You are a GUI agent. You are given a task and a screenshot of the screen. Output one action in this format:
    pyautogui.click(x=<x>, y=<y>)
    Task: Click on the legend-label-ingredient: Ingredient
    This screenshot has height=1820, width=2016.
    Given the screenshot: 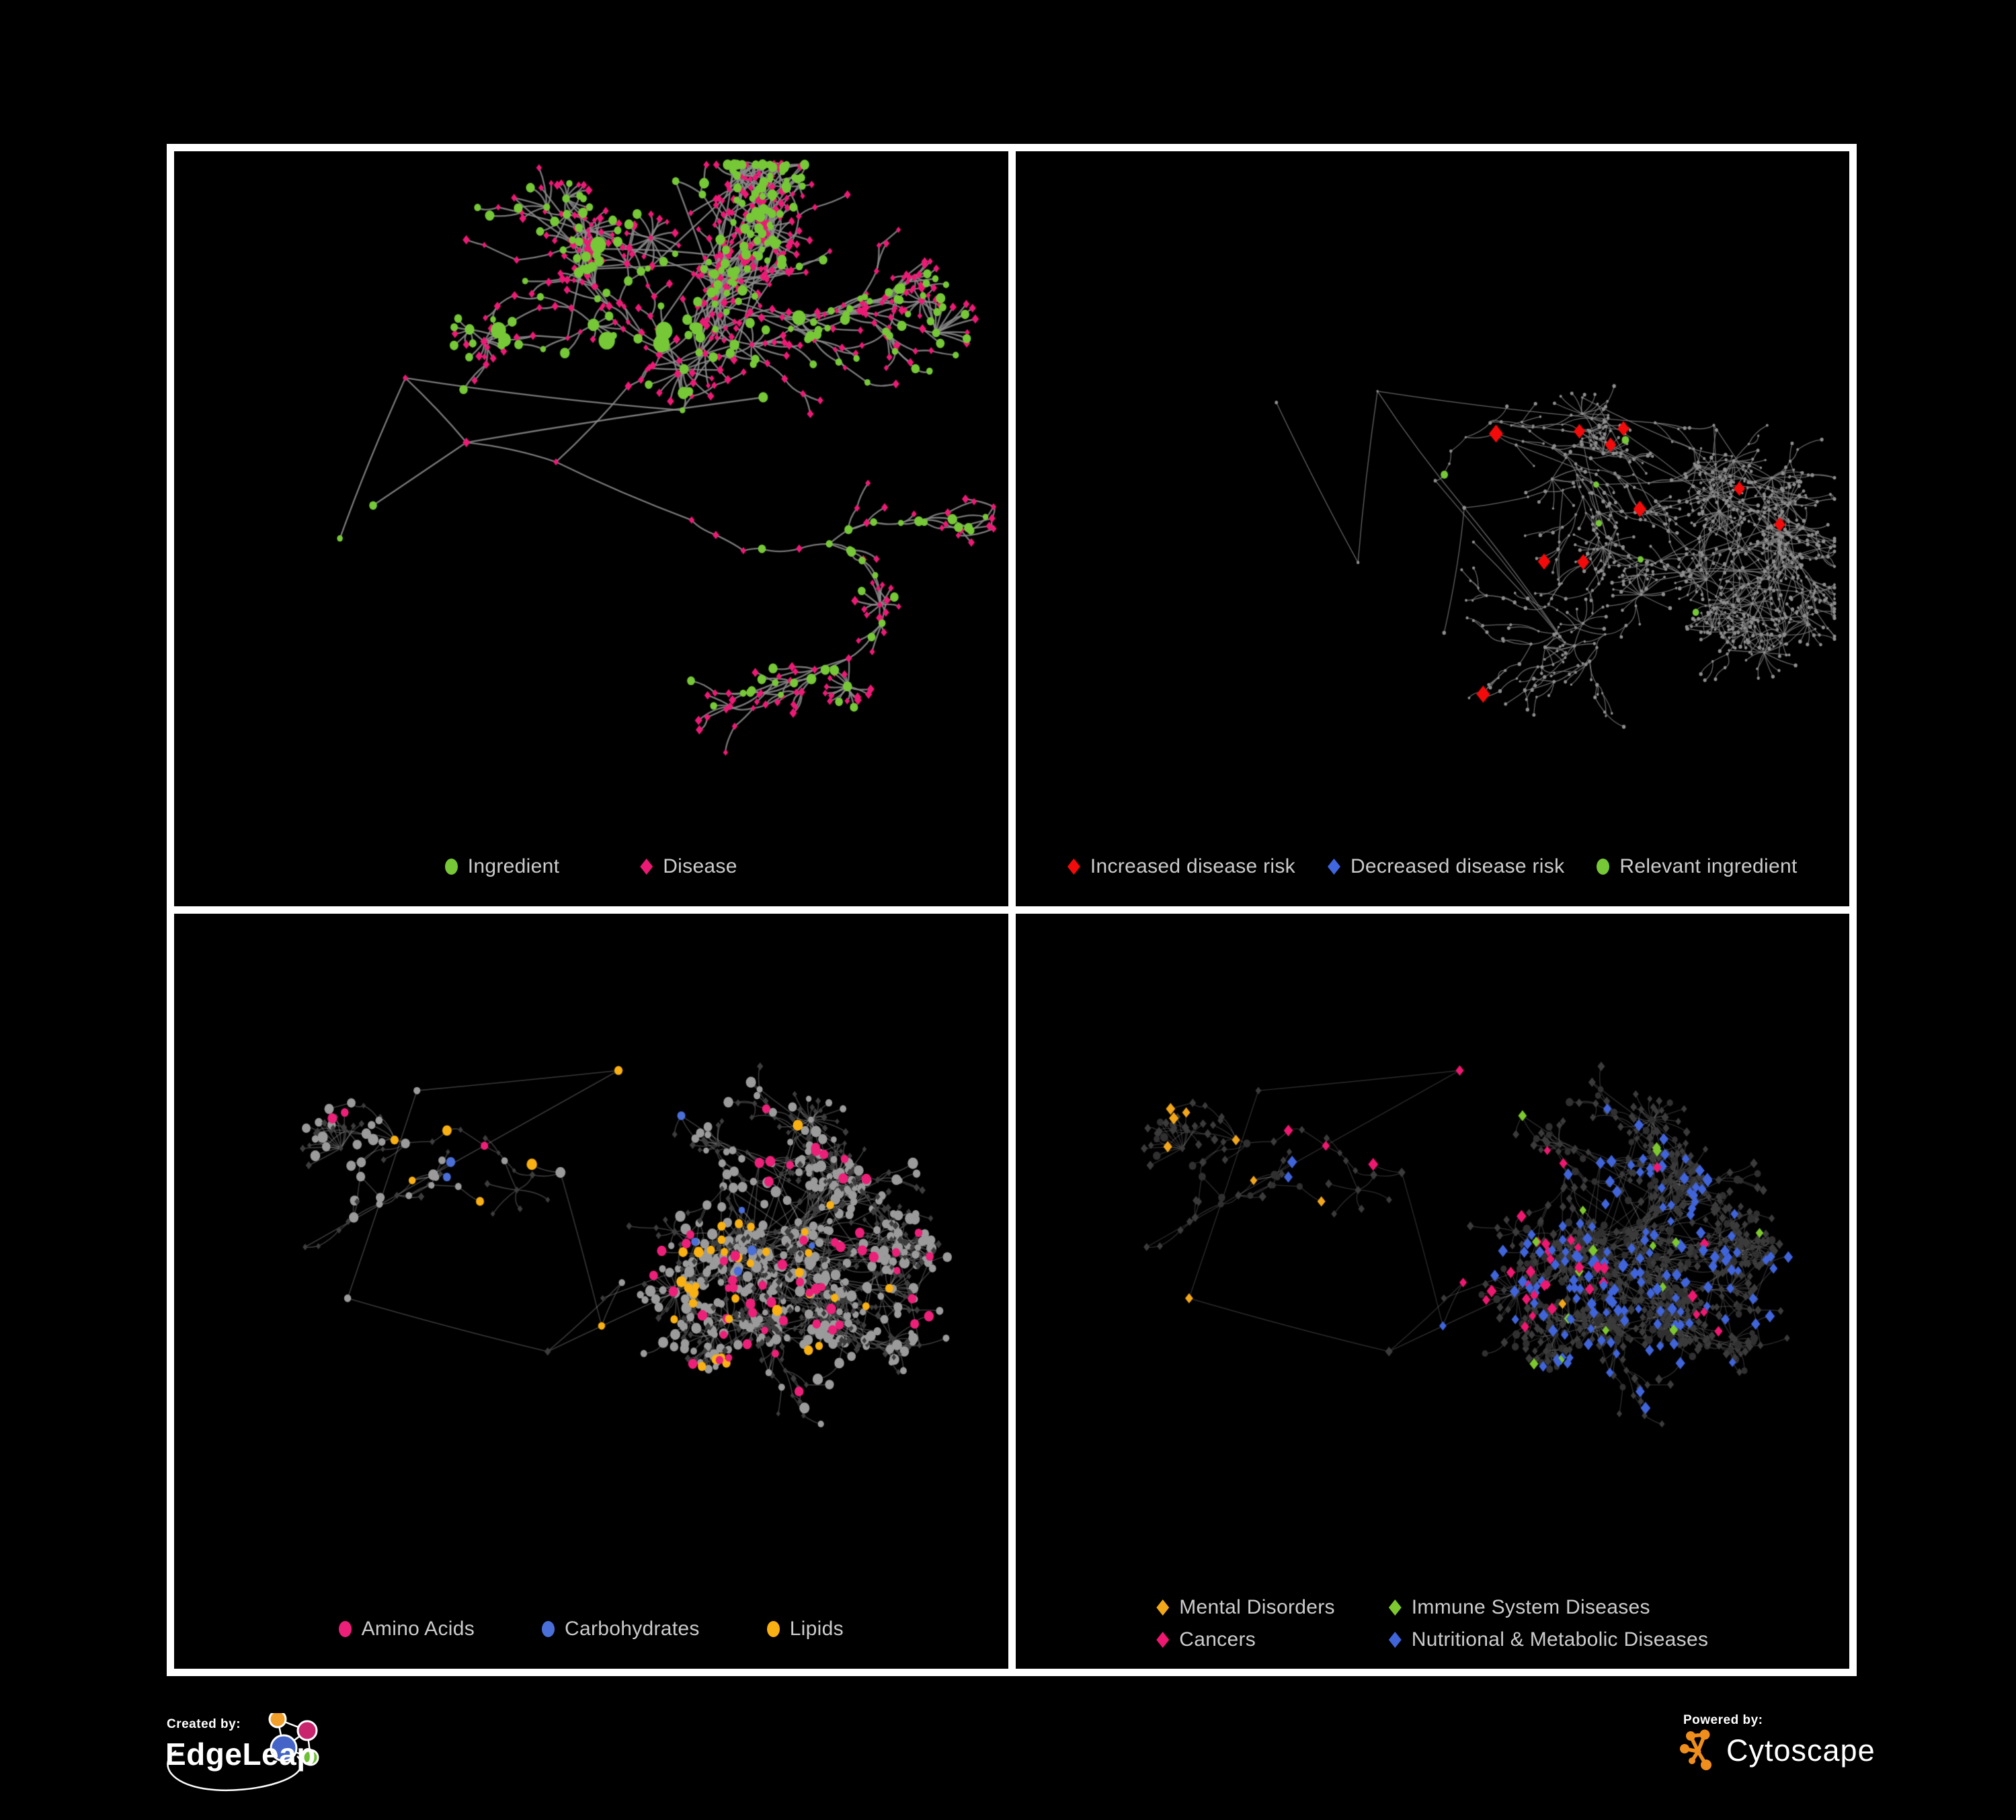 What is the action you would take?
    pyautogui.click(x=513, y=866)
    